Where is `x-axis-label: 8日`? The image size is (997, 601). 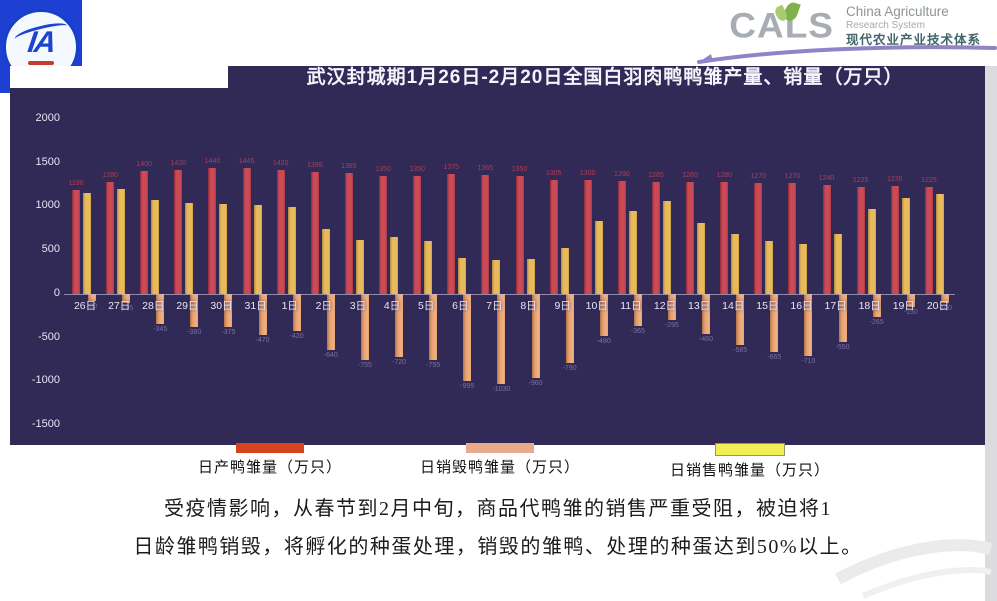
x-axis-label: 8日 is located at coordinates (528, 305).